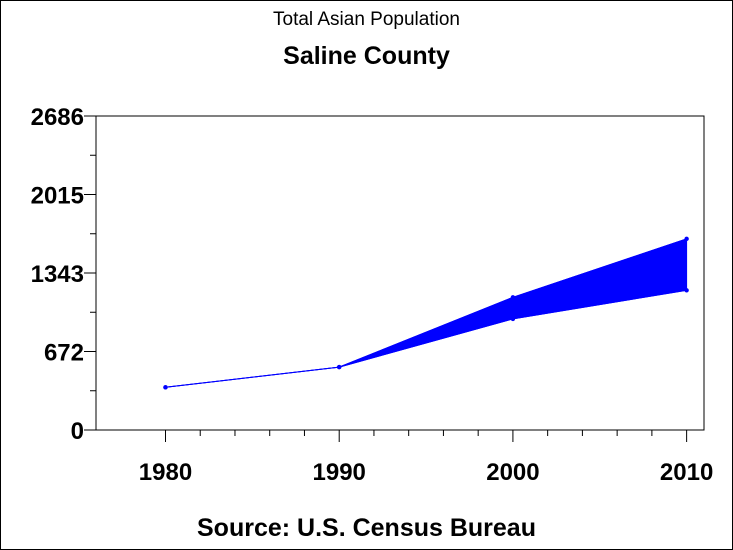 The height and width of the screenshot is (550, 733). I want to click on x-tick-label: 1990, so click(339, 472).